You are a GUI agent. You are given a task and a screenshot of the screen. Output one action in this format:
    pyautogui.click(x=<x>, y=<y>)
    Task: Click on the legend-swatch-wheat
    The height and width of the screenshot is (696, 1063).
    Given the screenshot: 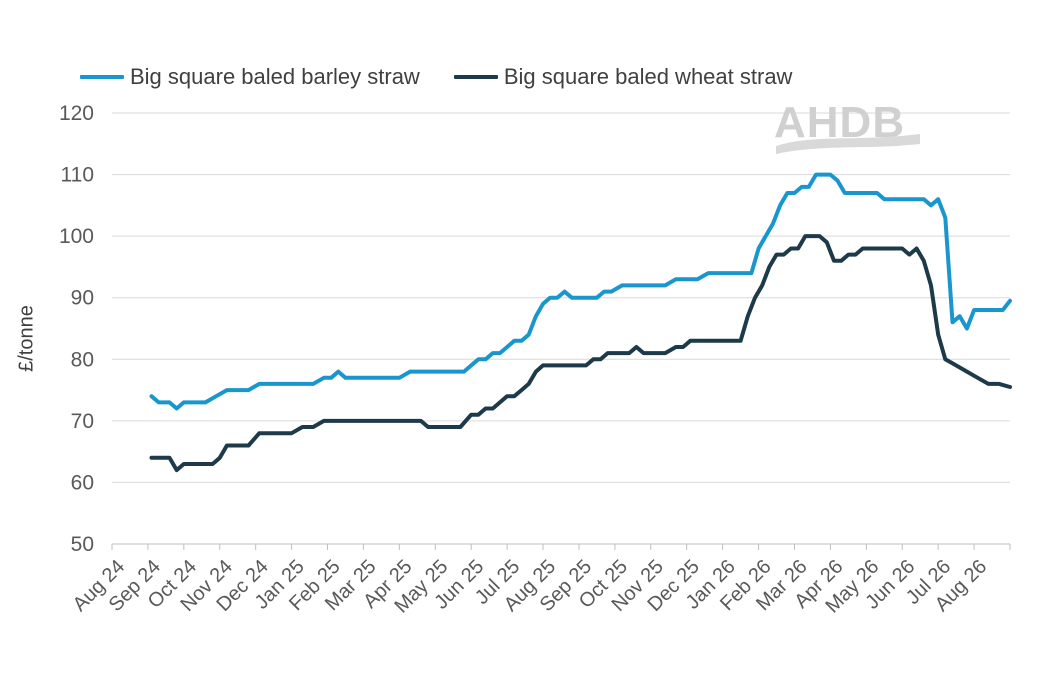 What is the action you would take?
    pyautogui.click(x=475, y=77)
    